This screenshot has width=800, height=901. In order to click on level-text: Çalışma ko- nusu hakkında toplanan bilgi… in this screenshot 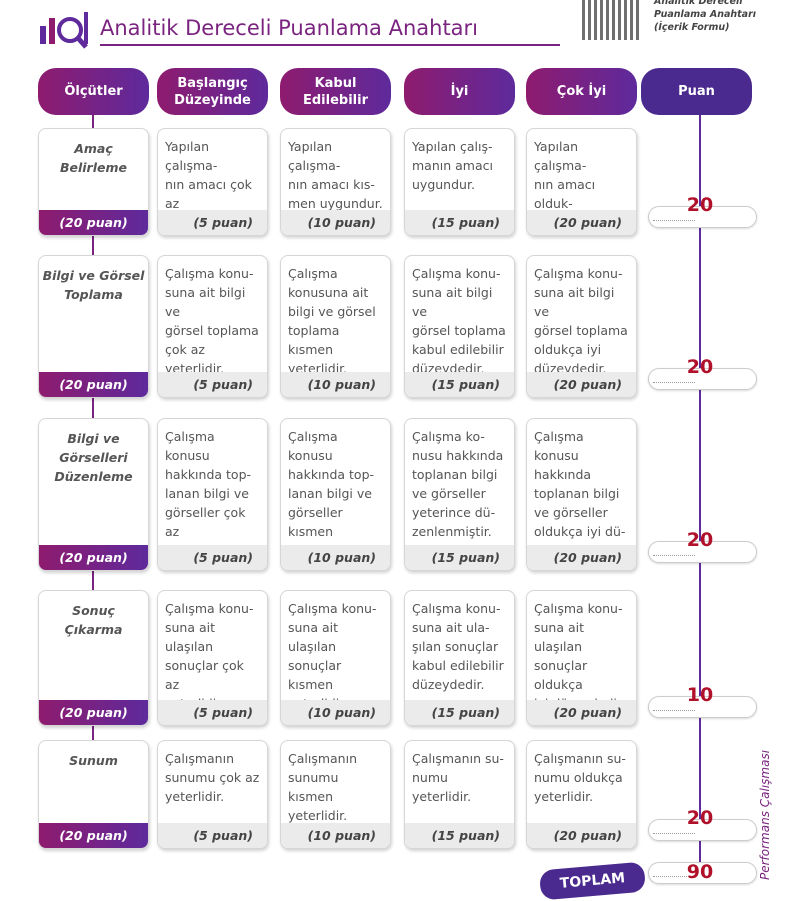, I will do `click(458, 484)`.